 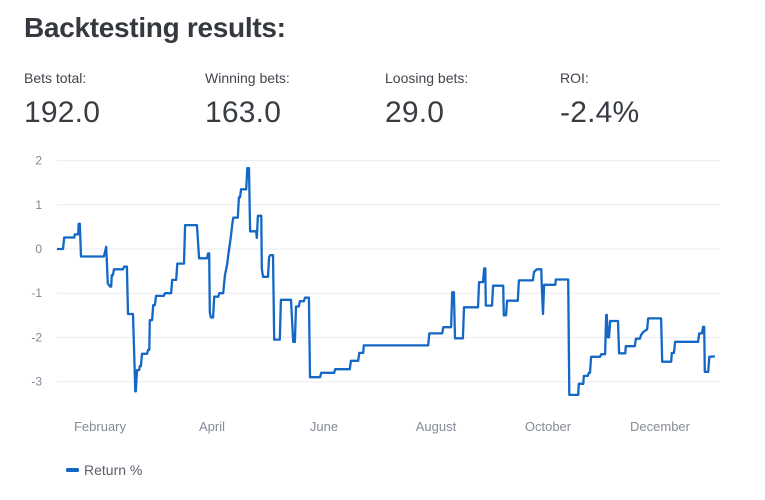 I want to click on stat-label: Winning bets:, so click(x=247, y=78).